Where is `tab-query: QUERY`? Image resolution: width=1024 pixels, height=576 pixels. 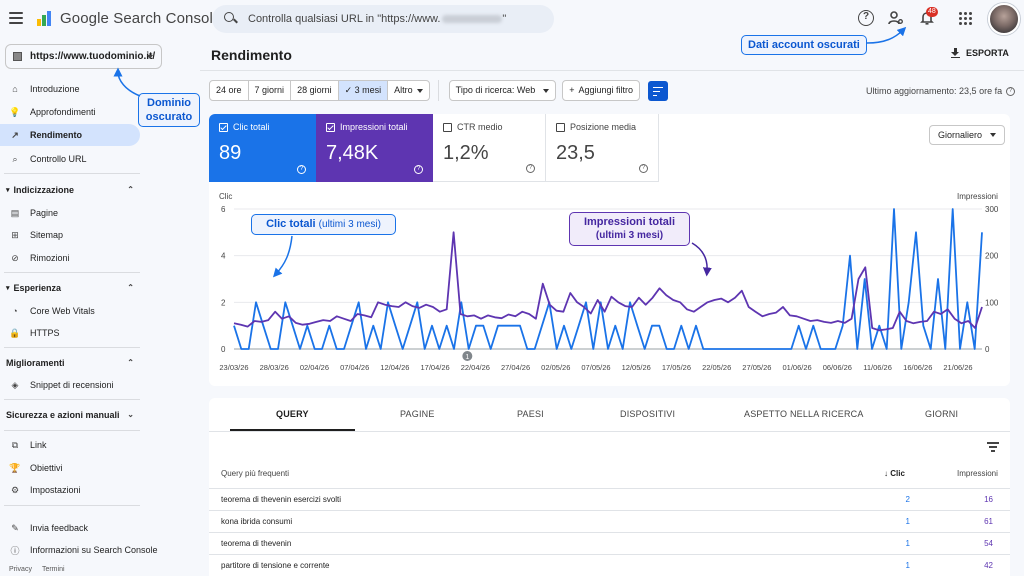 tab-query: QUERY is located at coordinates (292, 414).